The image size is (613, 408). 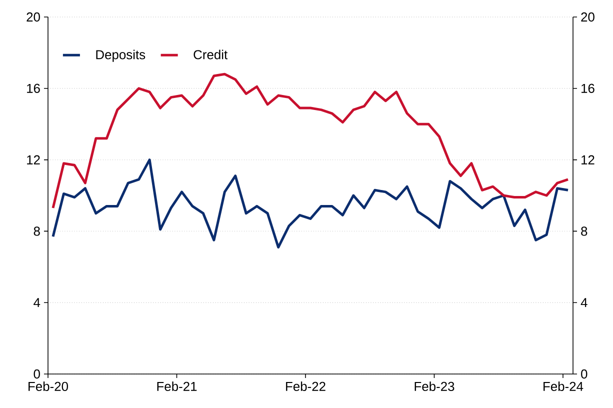 What do you see at coordinates (33, 159) in the screenshot?
I see `y-tick-label: 12` at bounding box center [33, 159].